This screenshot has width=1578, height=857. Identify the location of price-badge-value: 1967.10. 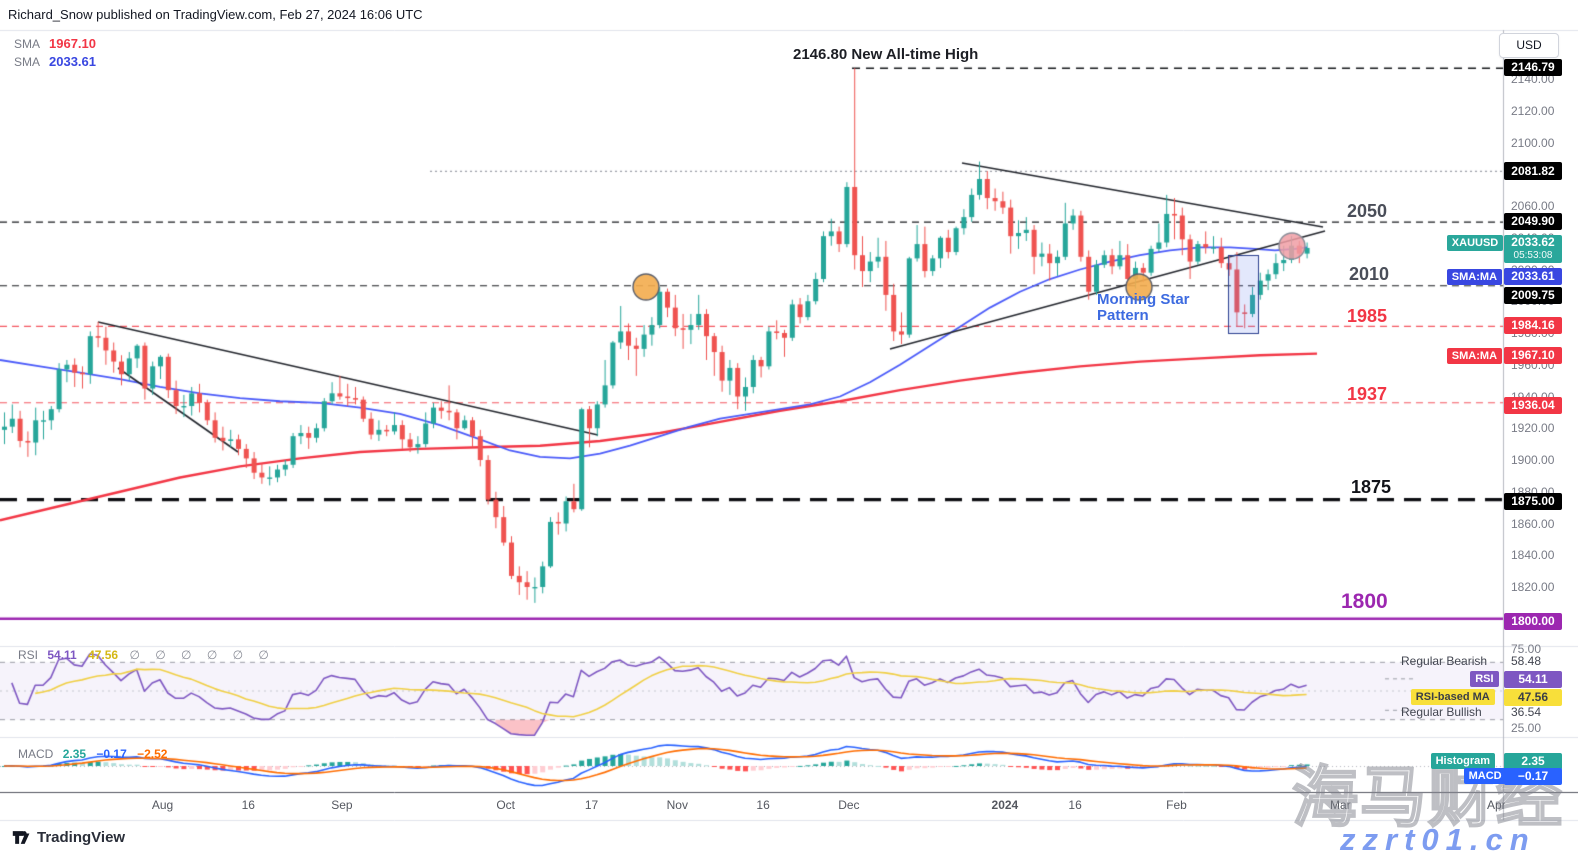
(1533, 355).